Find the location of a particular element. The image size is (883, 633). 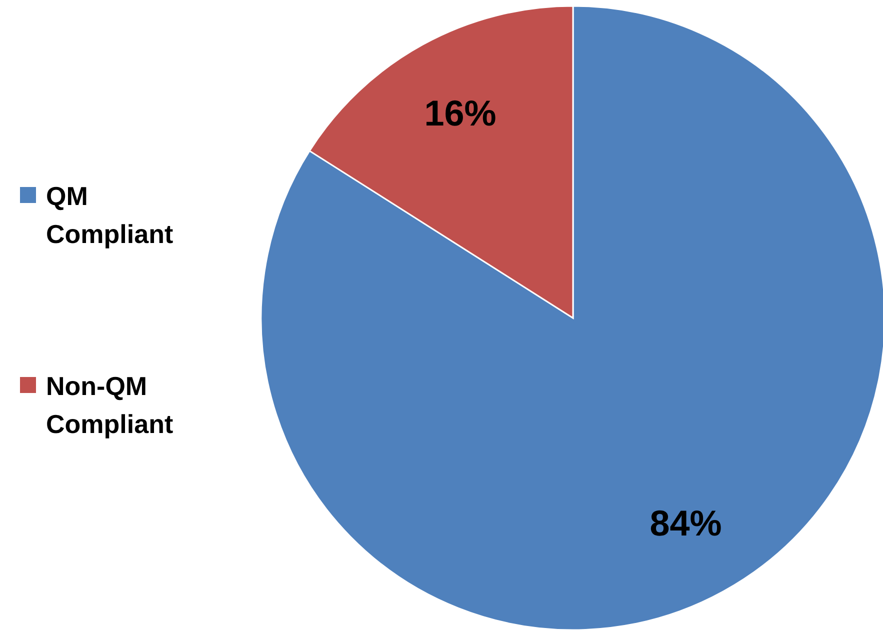

slice-label: QM Compliant is located at coordinates (110, 215).